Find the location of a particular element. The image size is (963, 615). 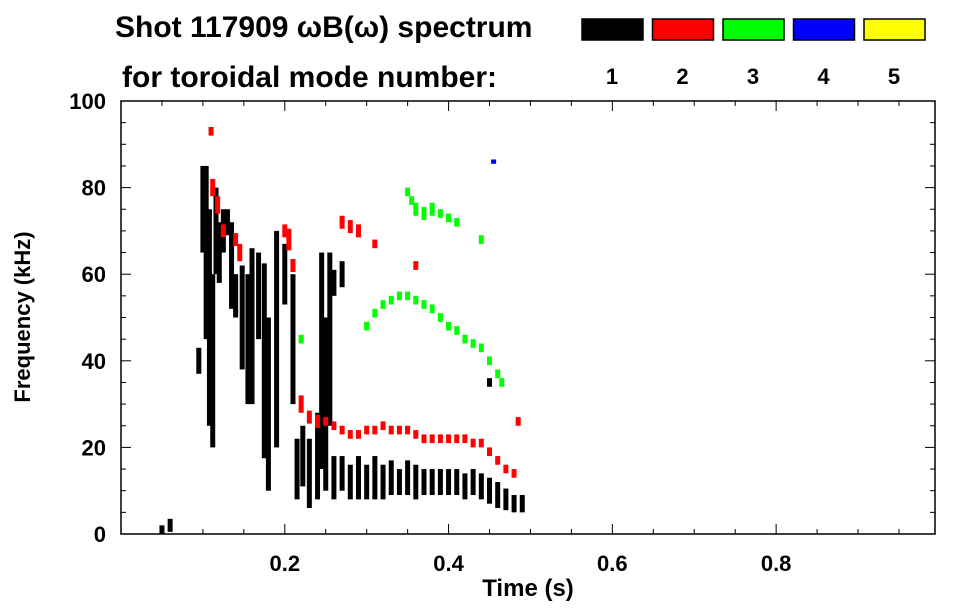

chart-subtitle: for toroidal mode number: is located at coordinates (309, 77).